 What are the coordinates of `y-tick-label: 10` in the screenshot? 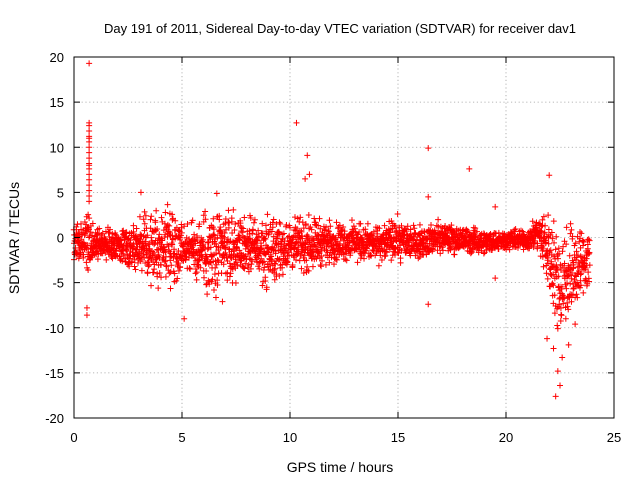 It's located at (57, 147).